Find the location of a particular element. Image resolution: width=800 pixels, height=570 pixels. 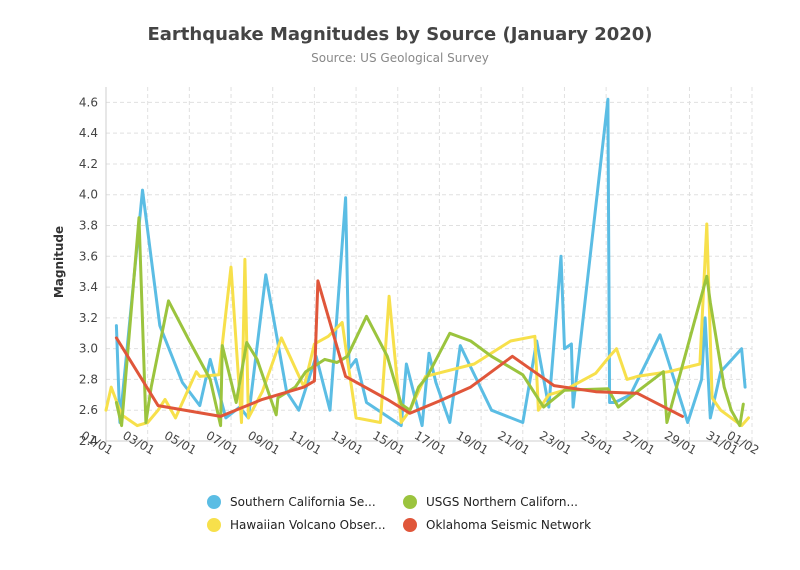

y-tick-label: 3.6 is located at coordinates (88, 256).